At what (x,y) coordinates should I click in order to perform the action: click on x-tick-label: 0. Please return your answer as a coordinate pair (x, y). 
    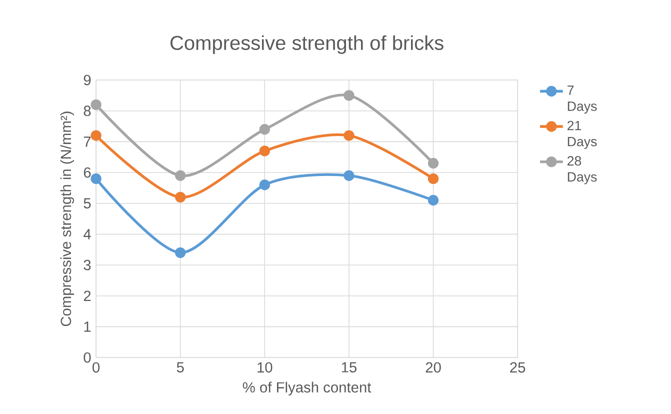
    Looking at the image, I should click on (96, 367).